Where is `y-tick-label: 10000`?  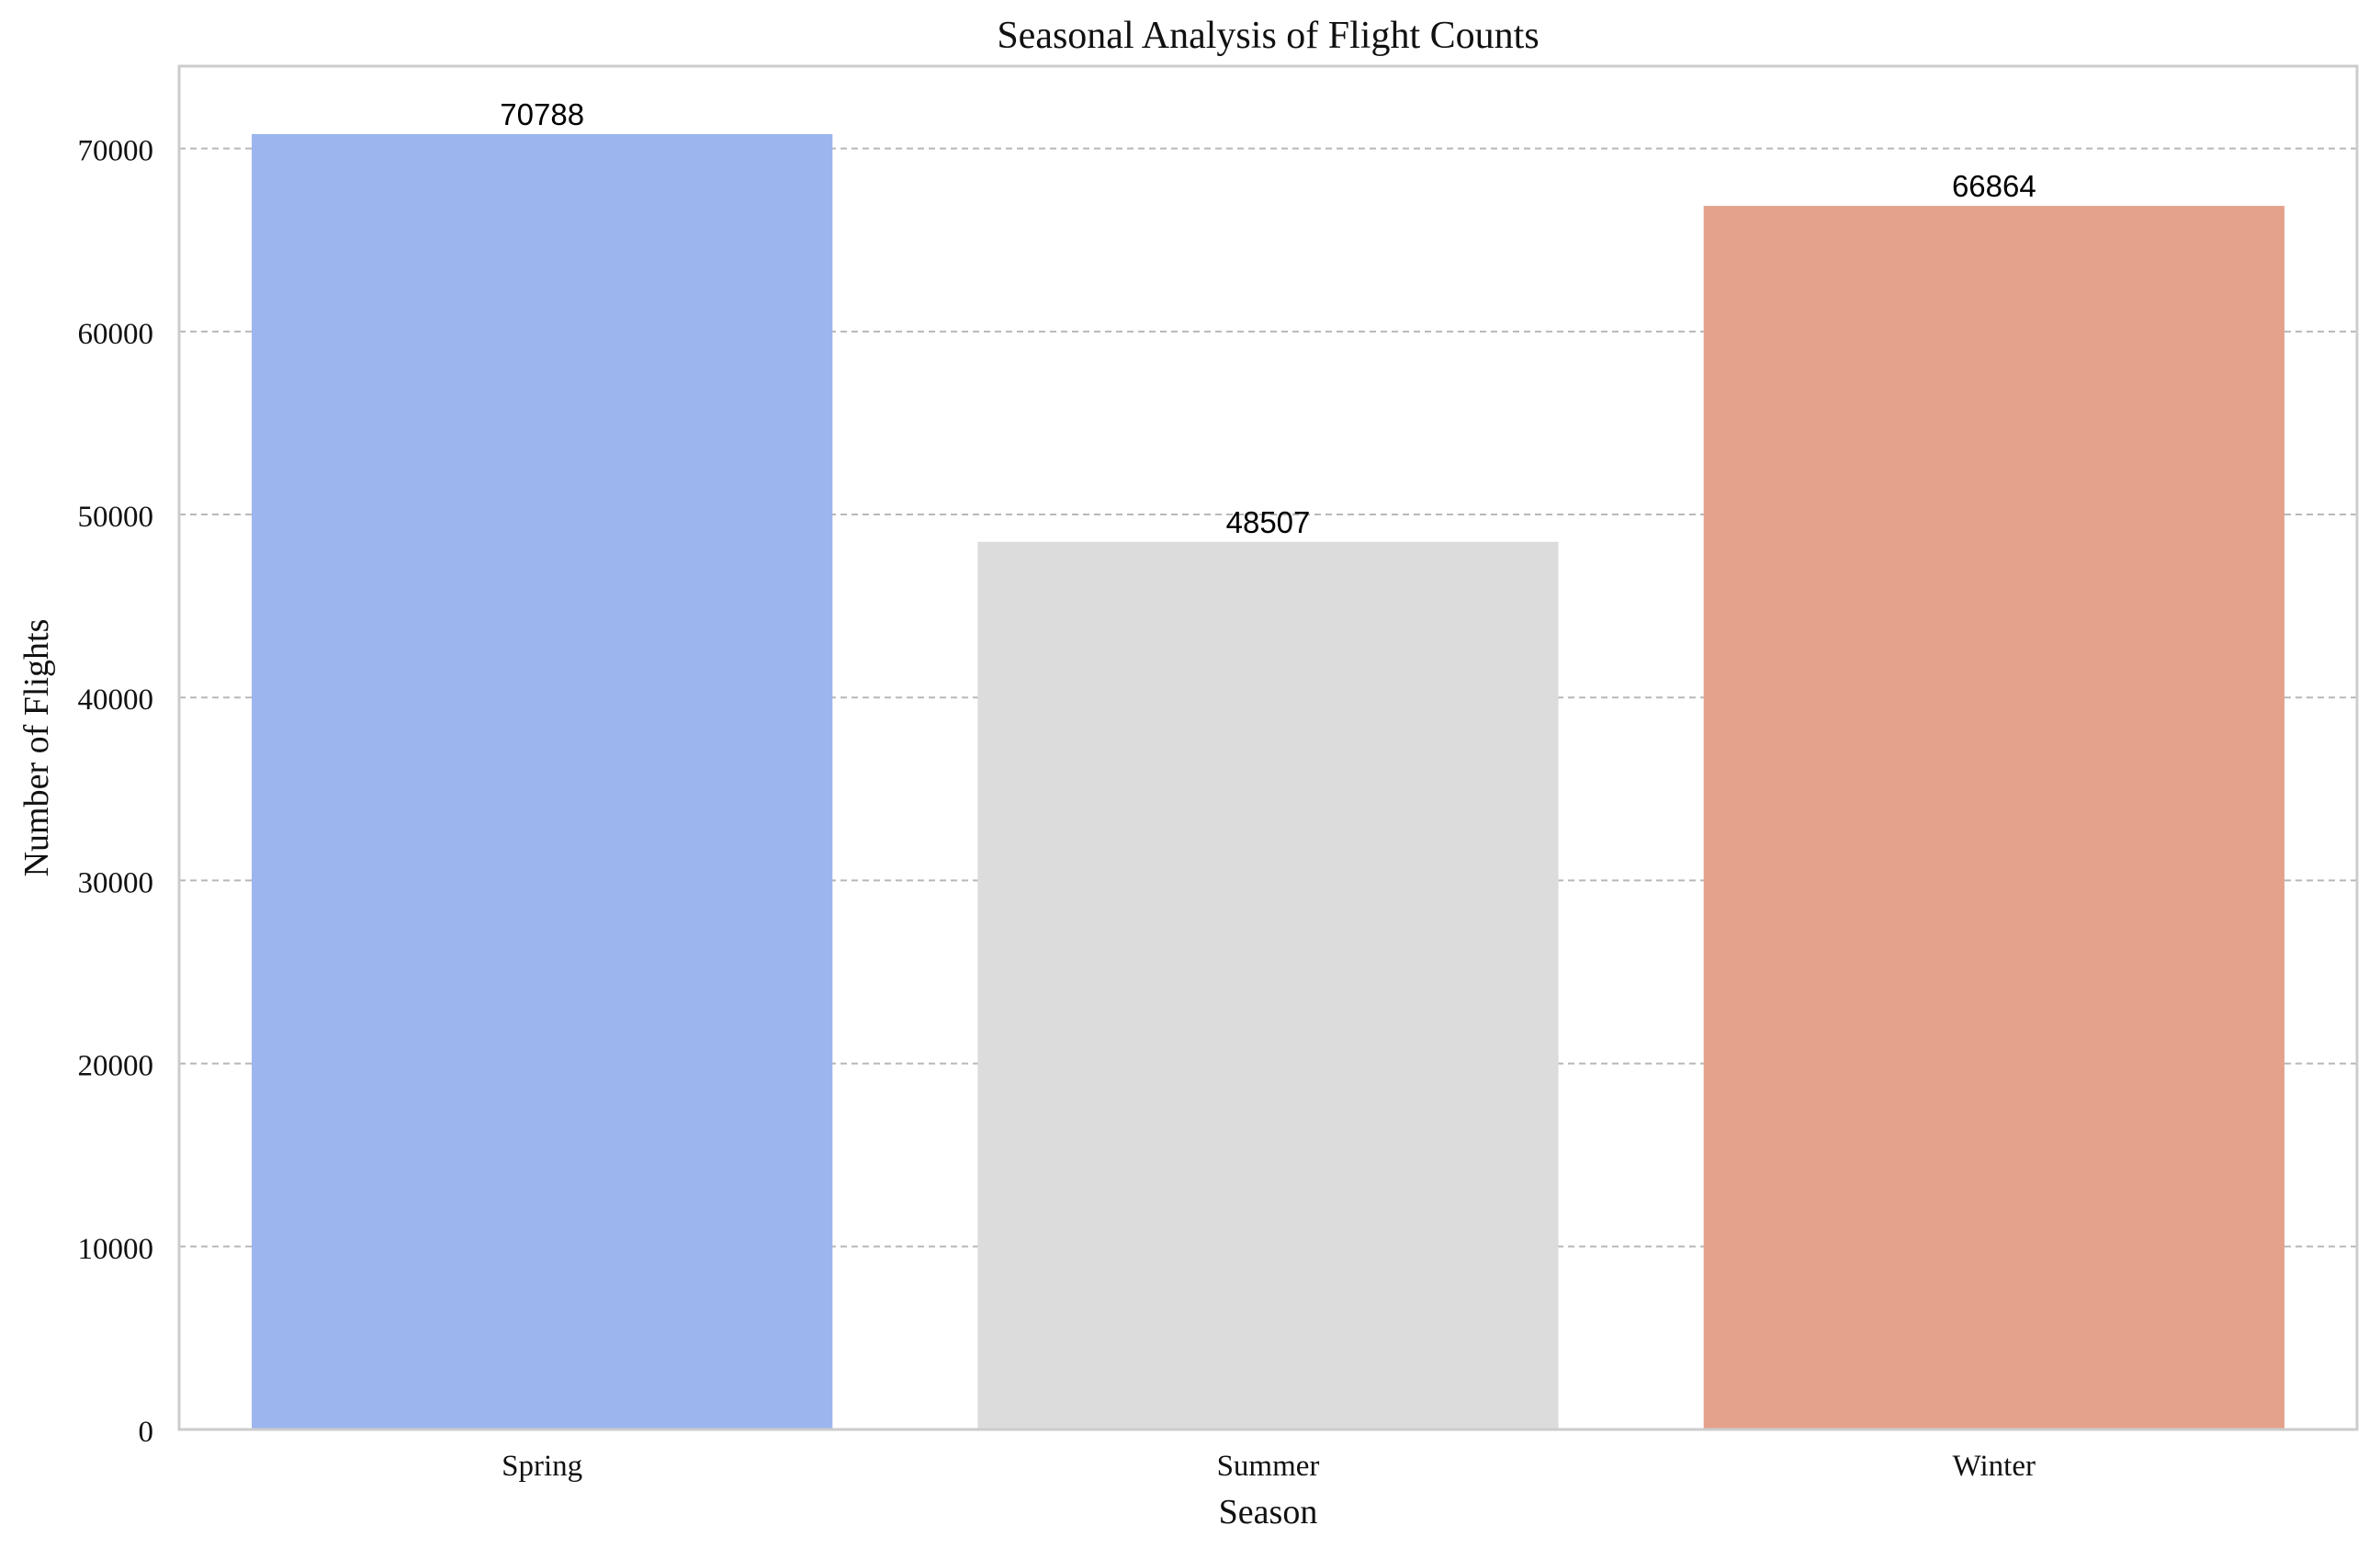 y-tick-label: 10000 is located at coordinates (116, 1250).